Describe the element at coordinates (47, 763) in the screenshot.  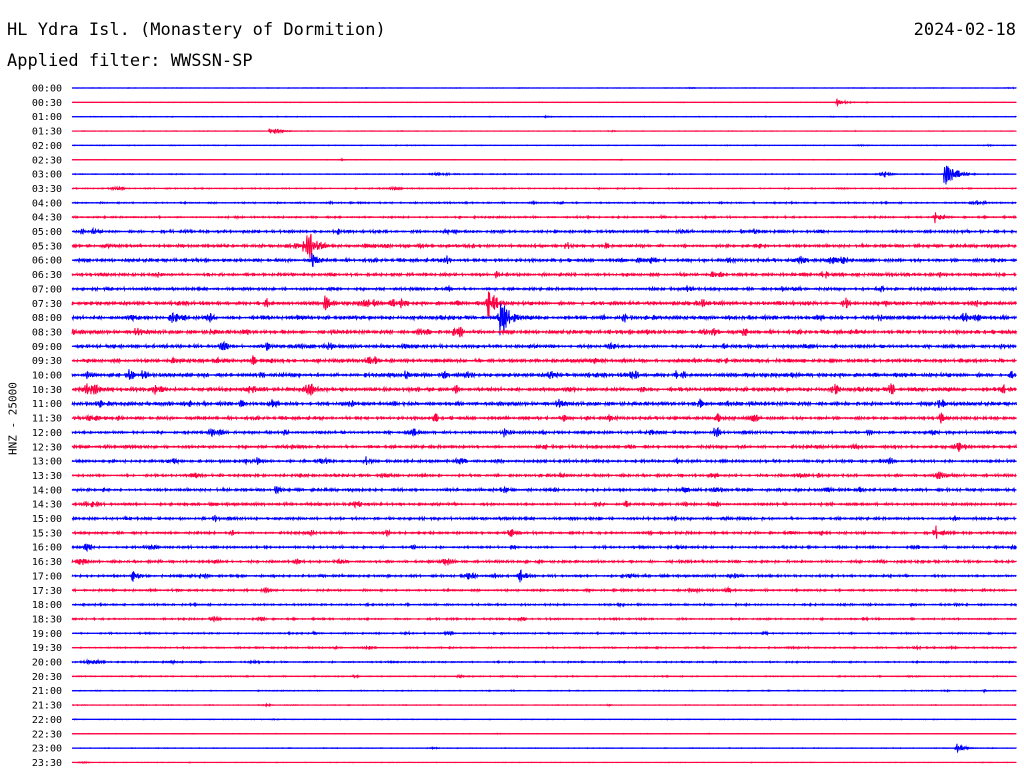
I see `row-time-label: 23:30` at that location.